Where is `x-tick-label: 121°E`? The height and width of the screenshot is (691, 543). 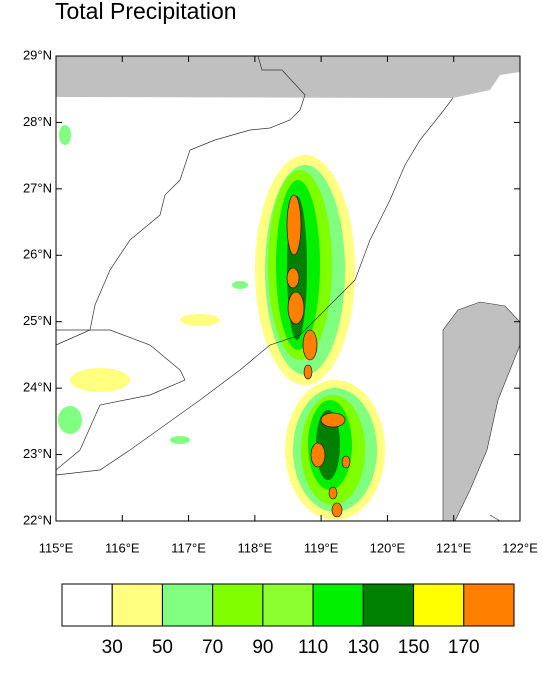
x-tick-label: 121°E is located at coordinates (454, 547).